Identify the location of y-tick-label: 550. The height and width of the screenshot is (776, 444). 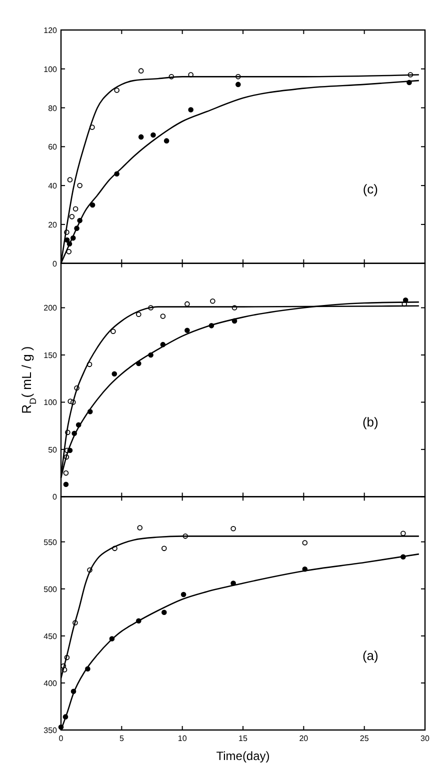
(51, 542).